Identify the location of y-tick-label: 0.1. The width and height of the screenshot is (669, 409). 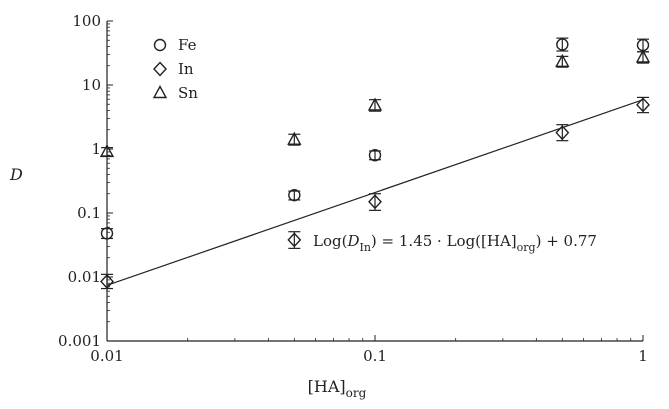
(89, 213).